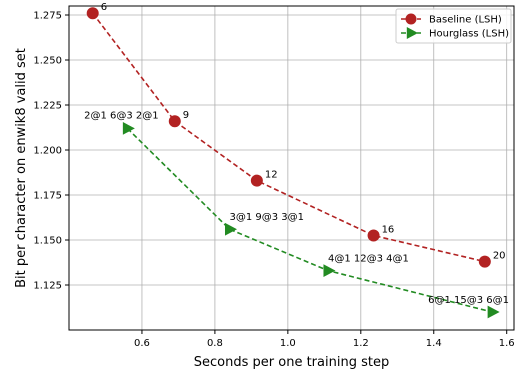  I want to click on legend-label: Baseline (LSH), so click(465, 20).